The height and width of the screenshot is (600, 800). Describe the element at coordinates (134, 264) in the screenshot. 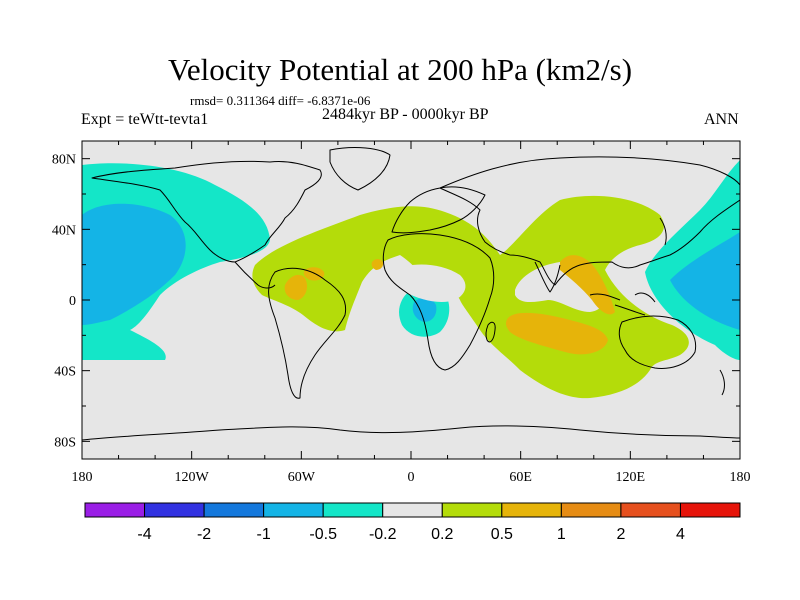

I see `contour-negative-blue-west` at that location.